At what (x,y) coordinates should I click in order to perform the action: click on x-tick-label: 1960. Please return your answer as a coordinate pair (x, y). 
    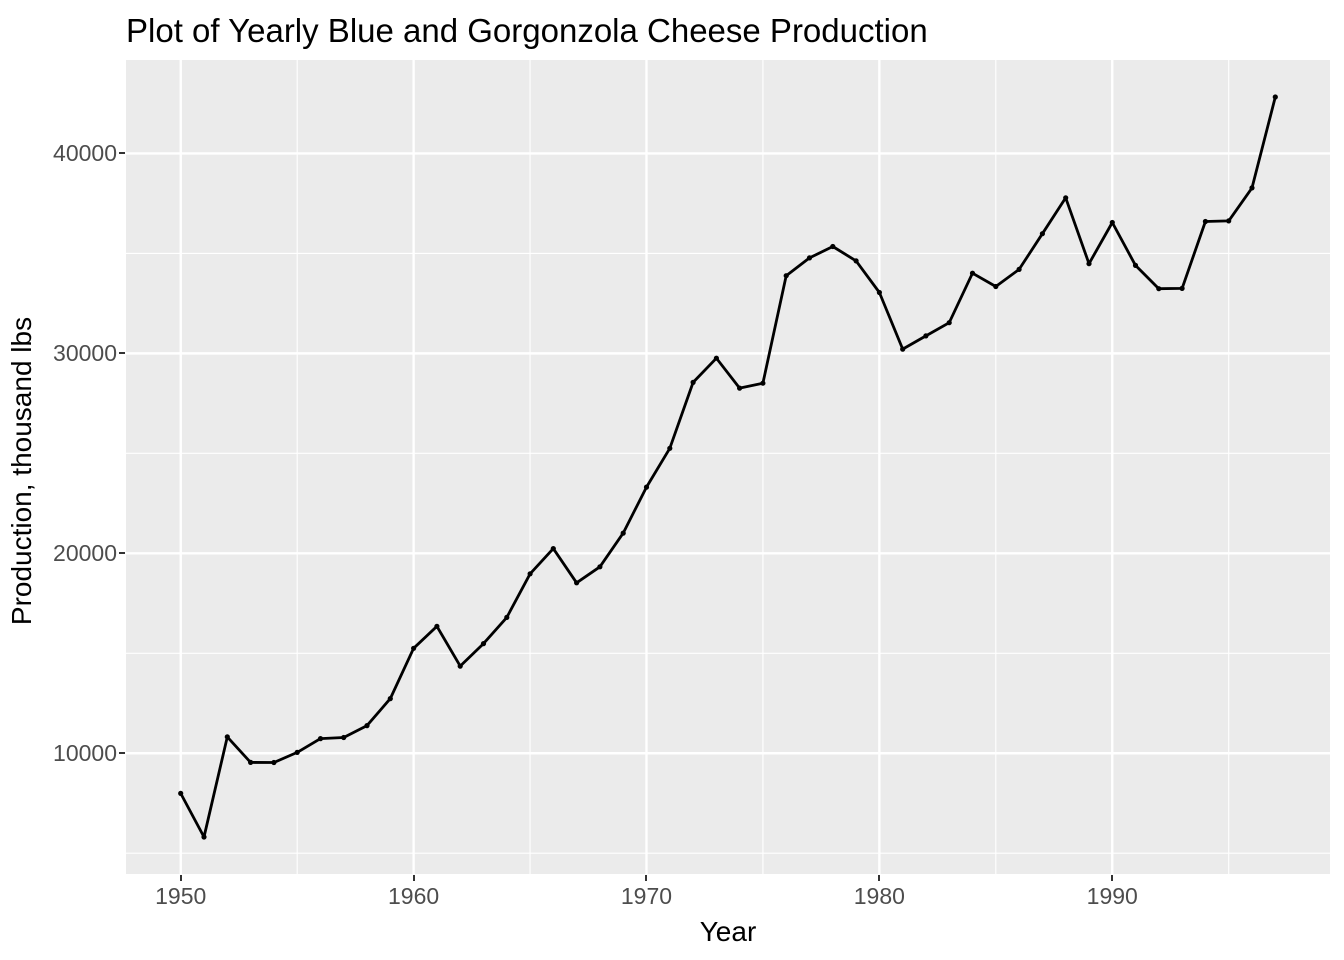
    Looking at the image, I should click on (414, 896).